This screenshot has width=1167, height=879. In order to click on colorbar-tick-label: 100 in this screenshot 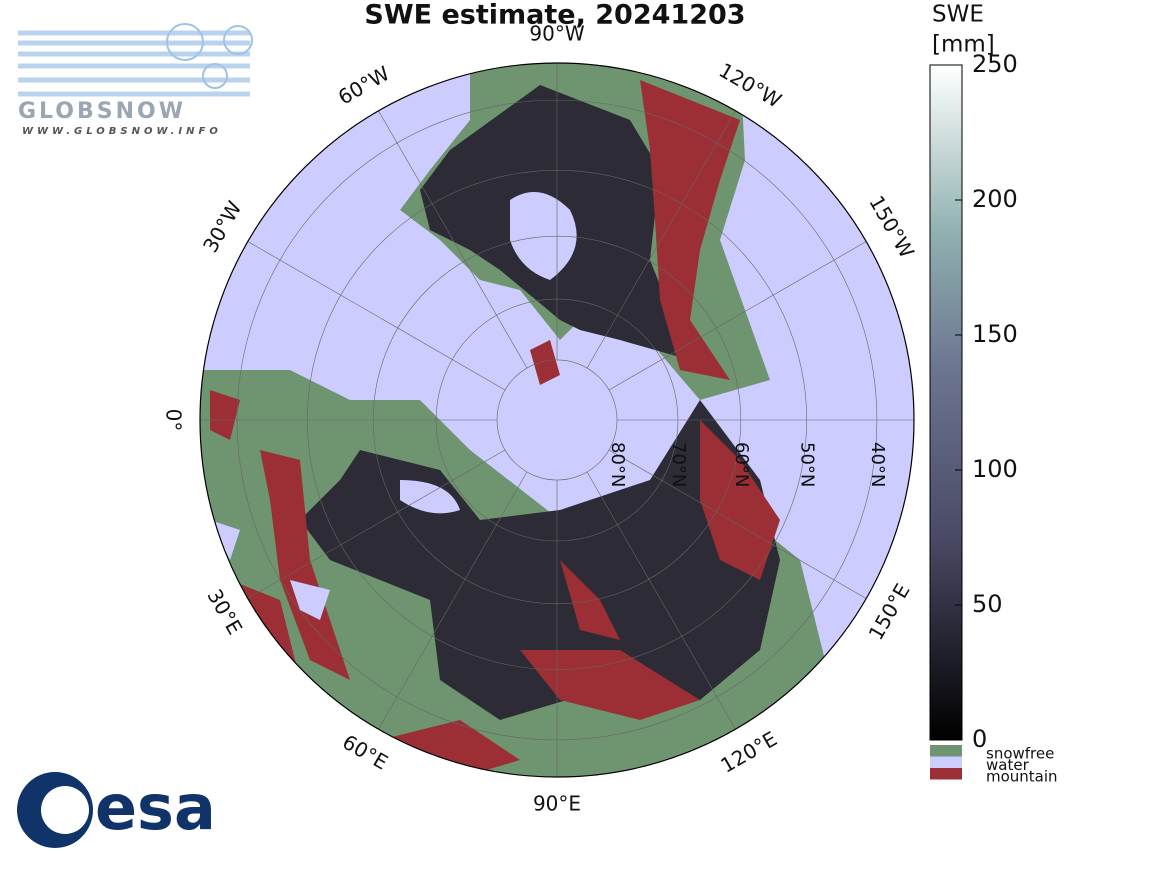, I will do `click(995, 469)`.